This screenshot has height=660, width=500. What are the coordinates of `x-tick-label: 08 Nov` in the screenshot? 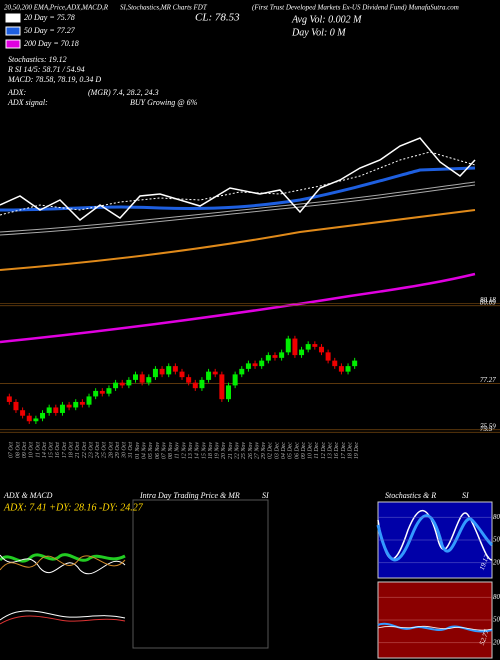 It's located at (171, 451).